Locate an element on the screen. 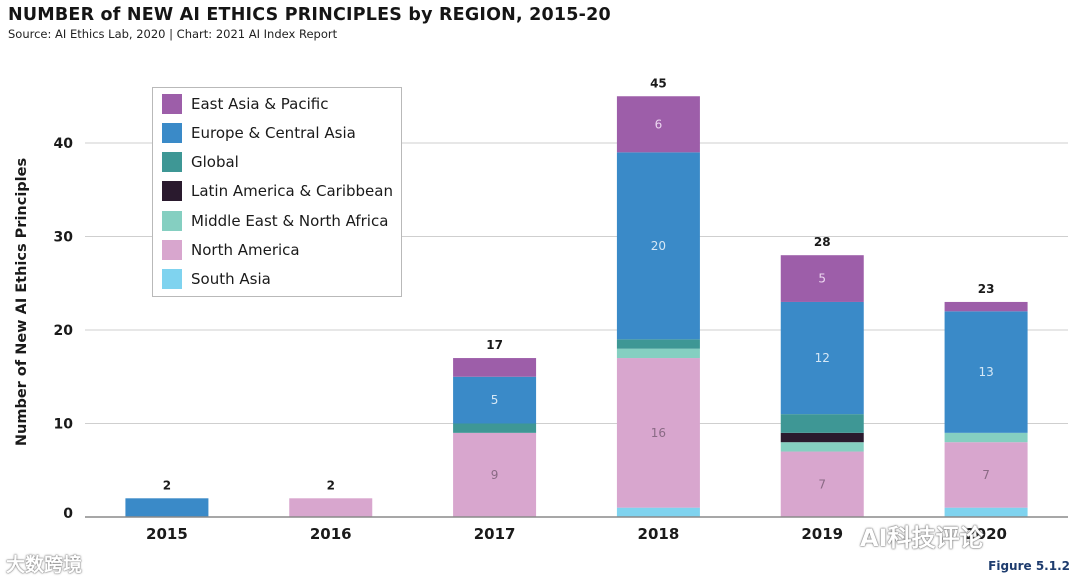 The image size is (1080, 583). x-tick-label: 2015 is located at coordinates (167, 534).